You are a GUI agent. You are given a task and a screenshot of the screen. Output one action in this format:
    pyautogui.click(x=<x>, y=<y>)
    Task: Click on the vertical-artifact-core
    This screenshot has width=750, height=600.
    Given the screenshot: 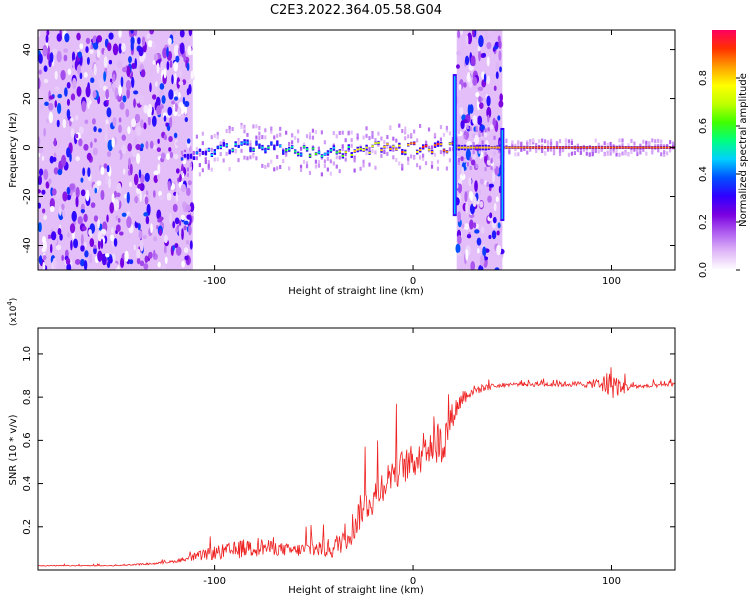 What is the action you would take?
    pyautogui.click(x=502, y=174)
    